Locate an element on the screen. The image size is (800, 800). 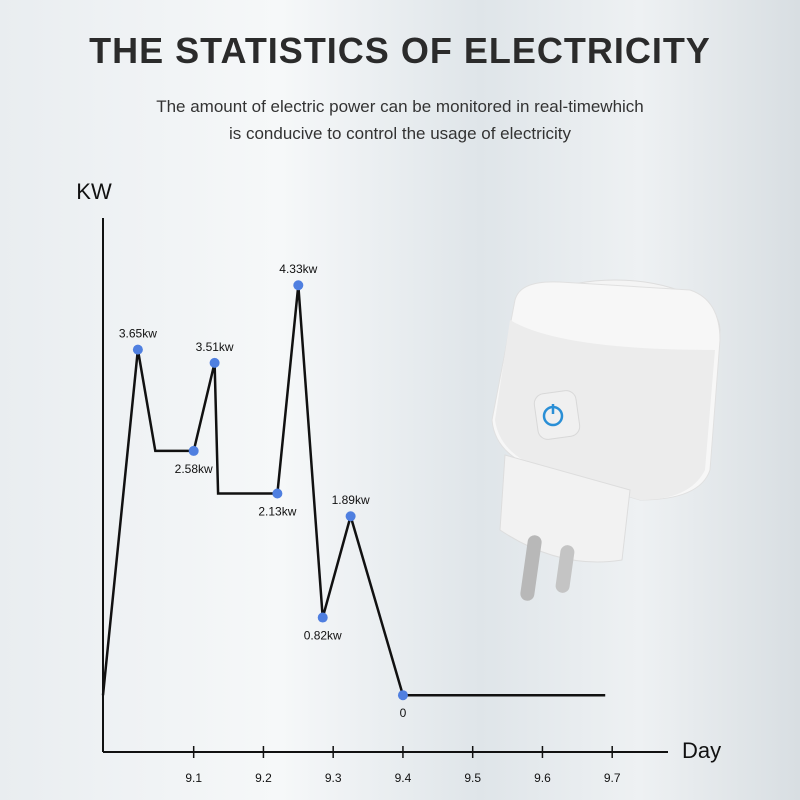
data-label: 4.33kw is located at coordinates (298, 269).